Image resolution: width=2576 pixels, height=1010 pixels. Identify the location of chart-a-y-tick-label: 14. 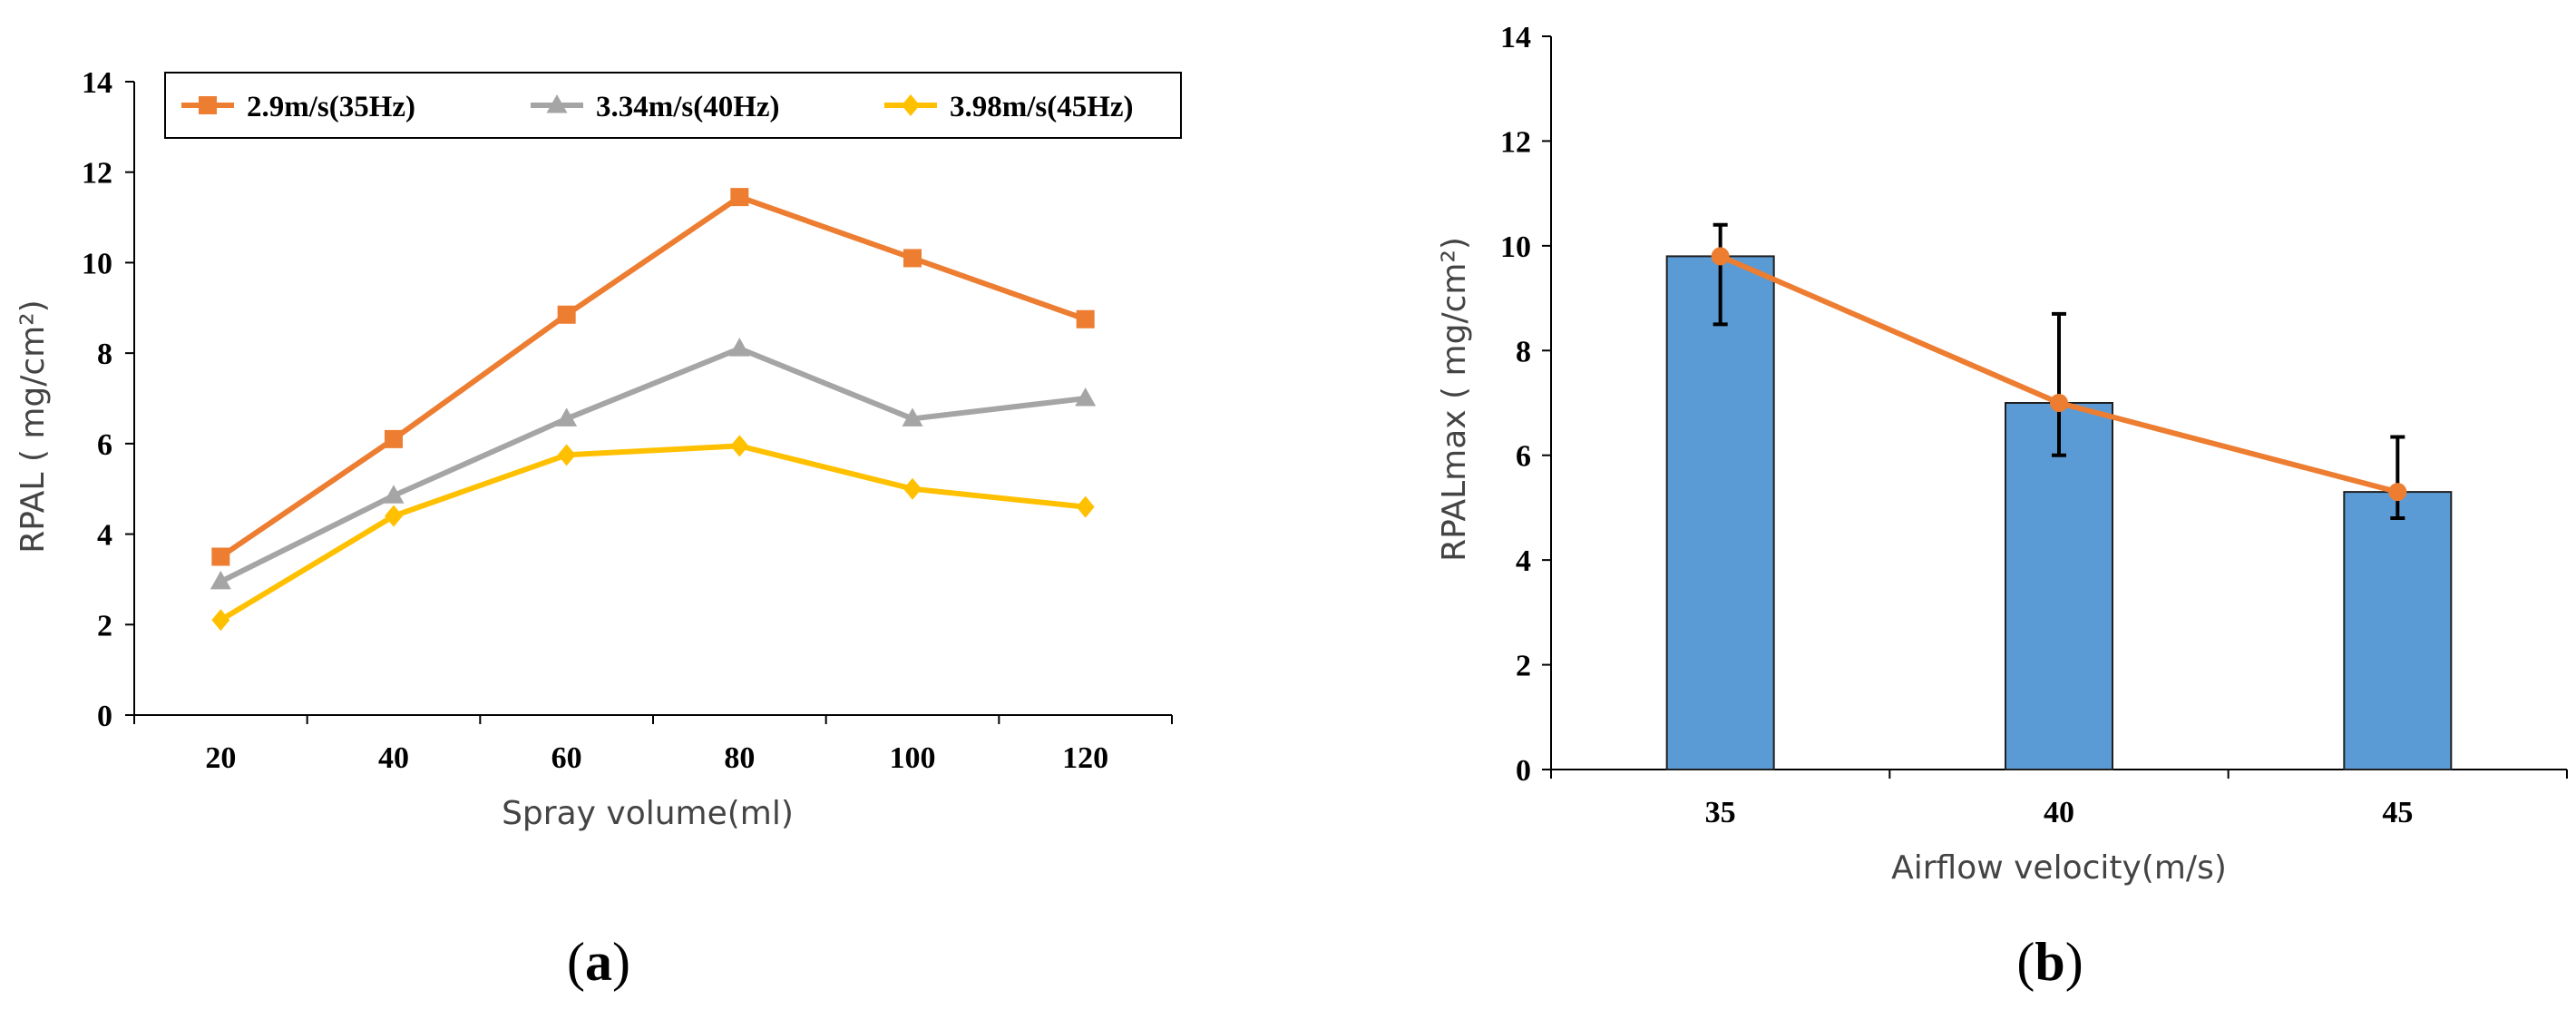
(97, 83).